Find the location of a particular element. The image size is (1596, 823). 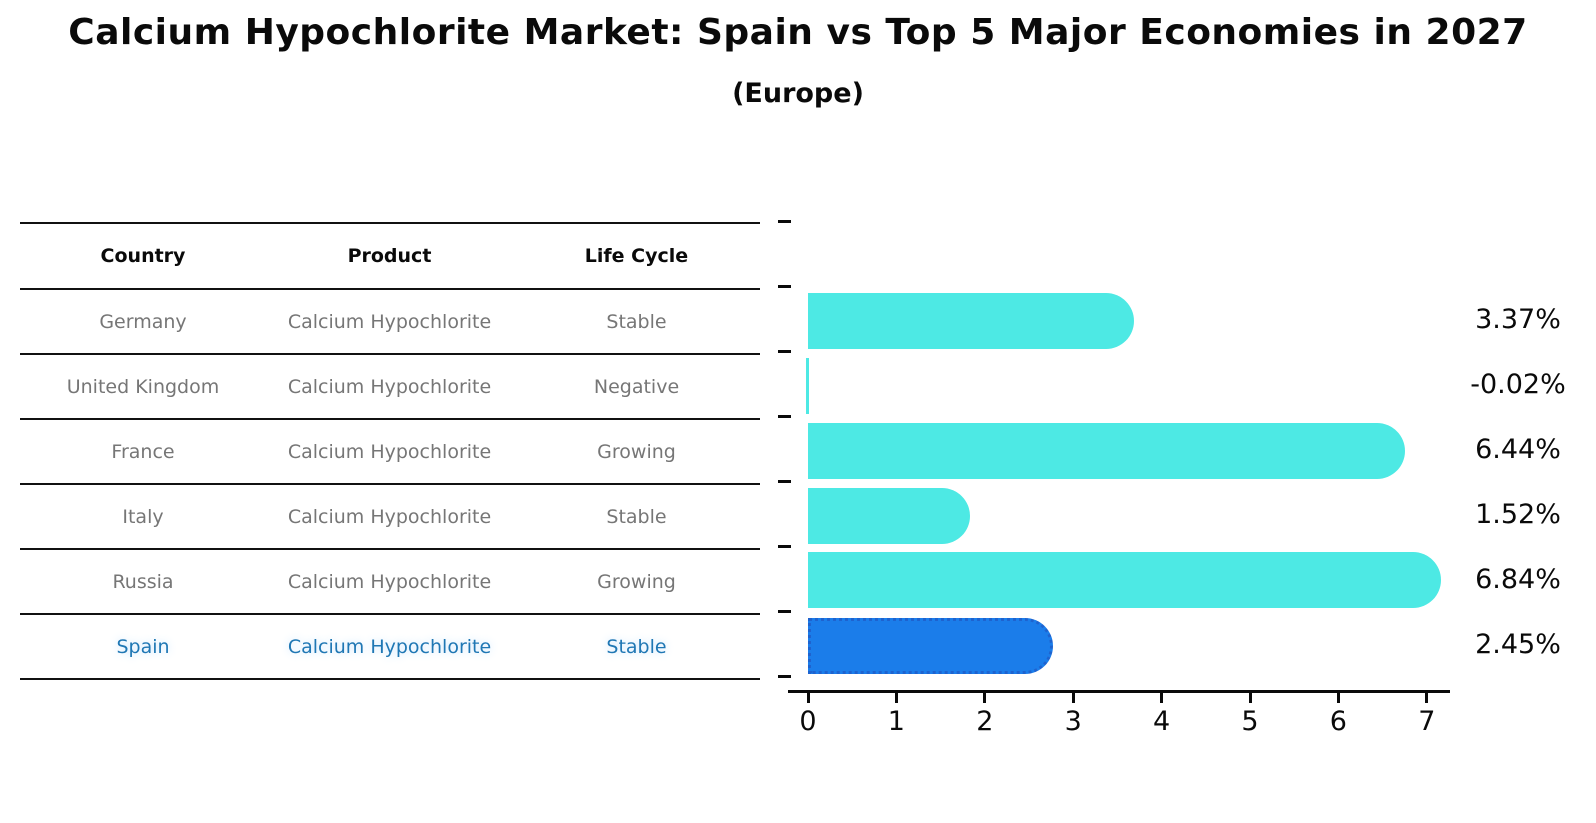

value-label-germany: 3.37% is located at coordinates (1518, 319).